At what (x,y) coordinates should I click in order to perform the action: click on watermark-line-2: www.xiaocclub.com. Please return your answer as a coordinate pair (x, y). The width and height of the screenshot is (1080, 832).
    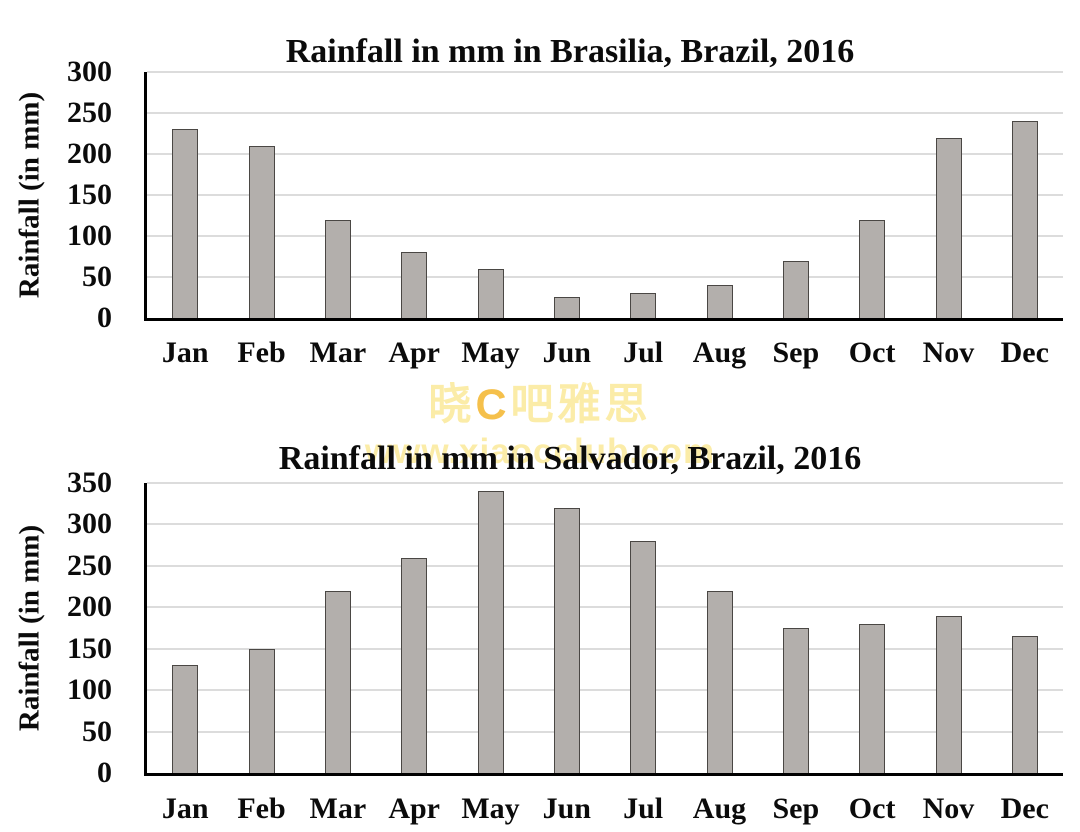
    Looking at the image, I should click on (540, 451).